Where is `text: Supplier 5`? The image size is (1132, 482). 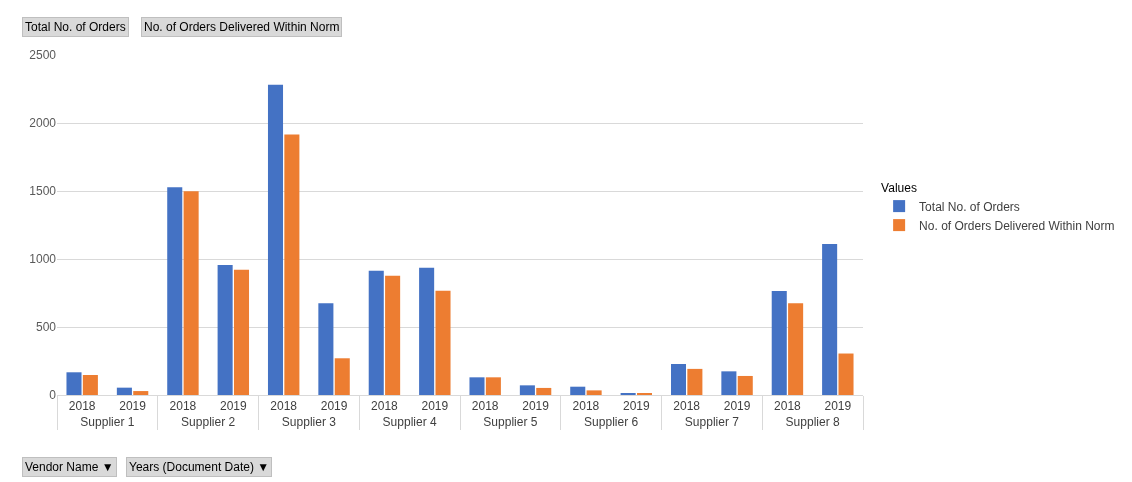 text: Supplier 5 is located at coordinates (510, 422).